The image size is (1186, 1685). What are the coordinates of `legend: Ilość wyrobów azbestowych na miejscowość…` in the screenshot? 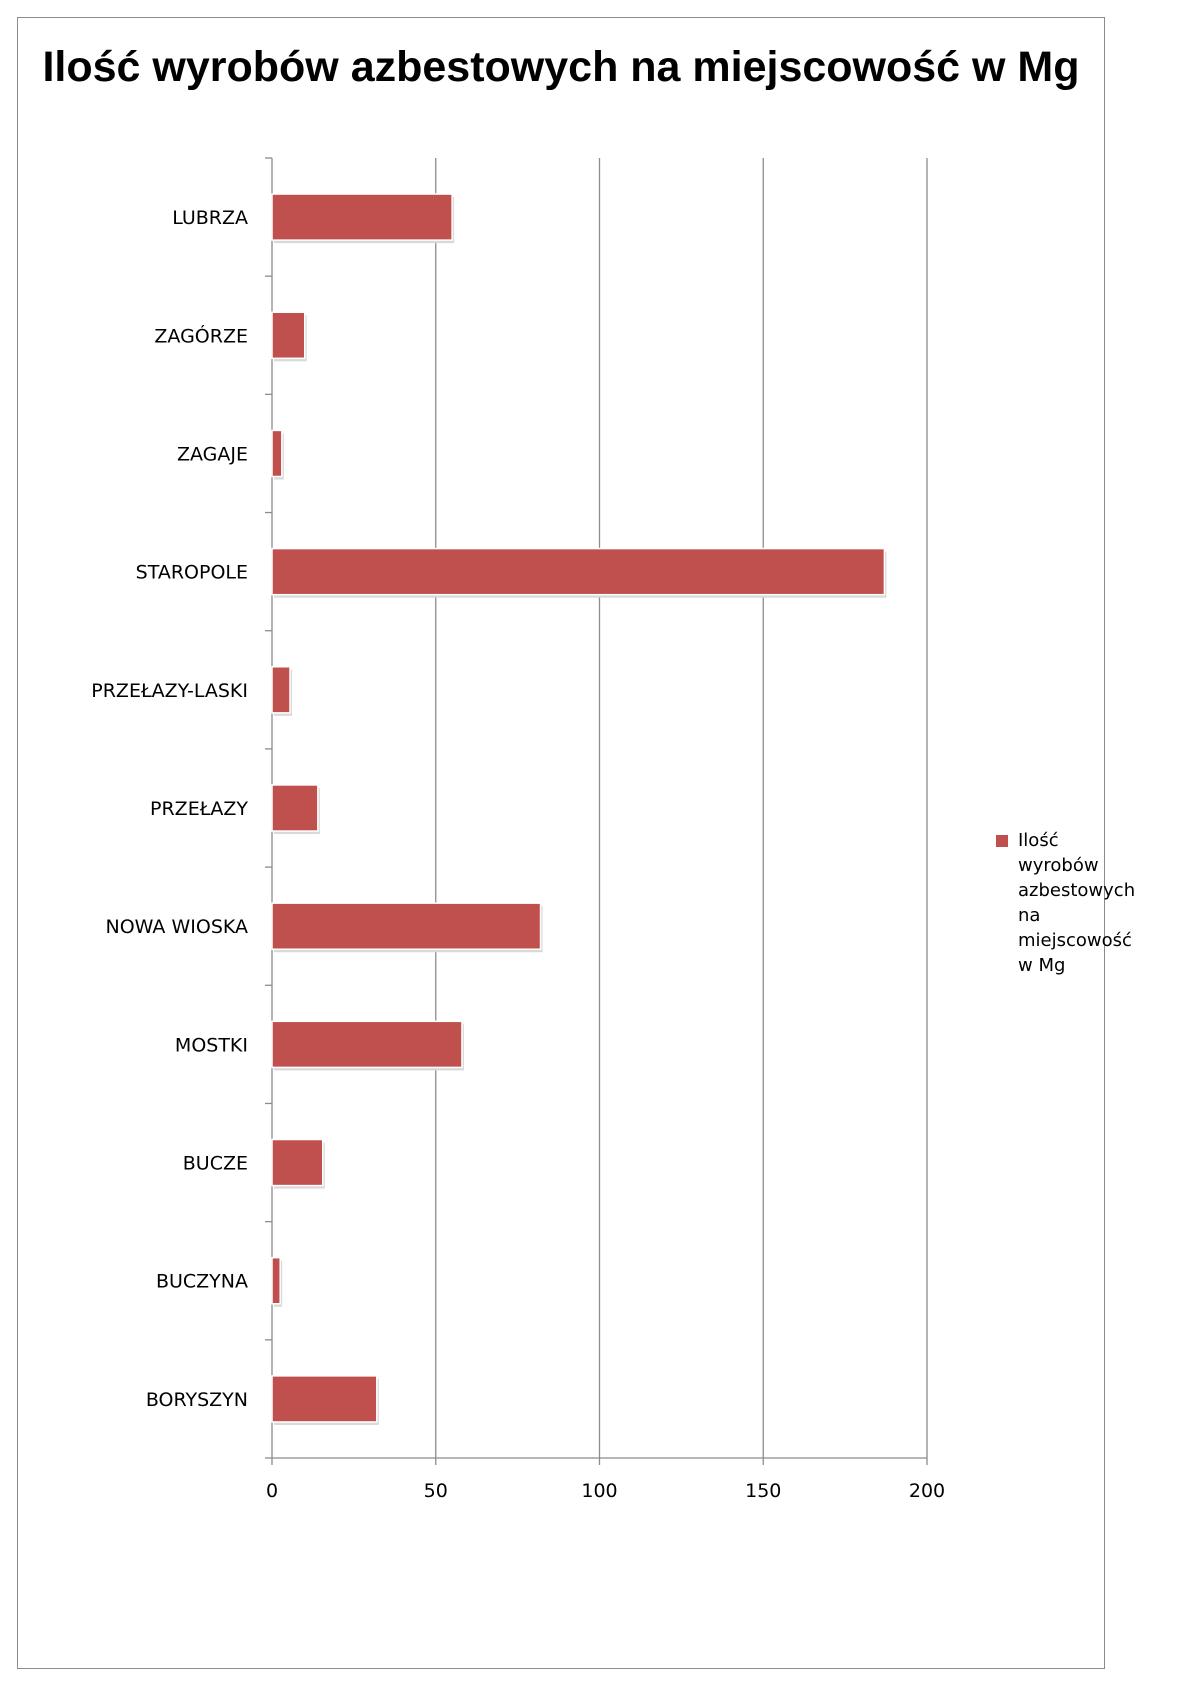 It's located at (1065, 903).